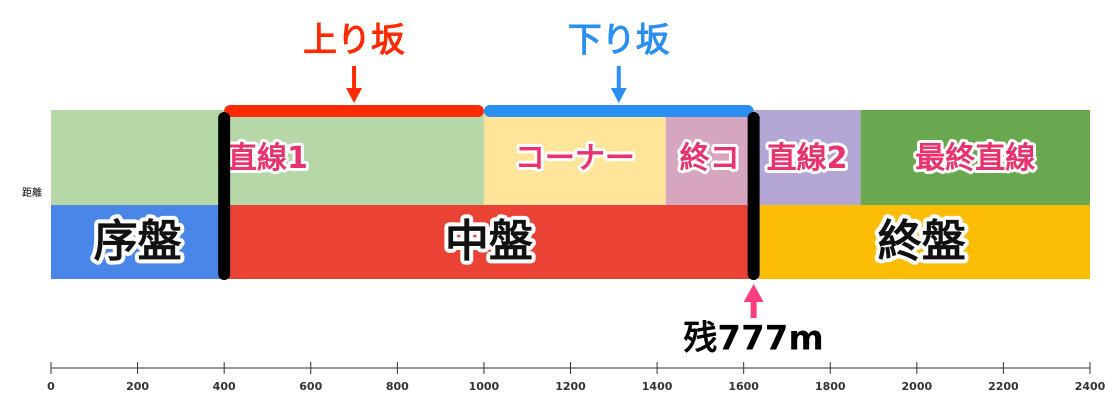 Image resolution: width=1112 pixels, height=416 pixels. I want to click on segment-label: 中盤, so click(489, 241).